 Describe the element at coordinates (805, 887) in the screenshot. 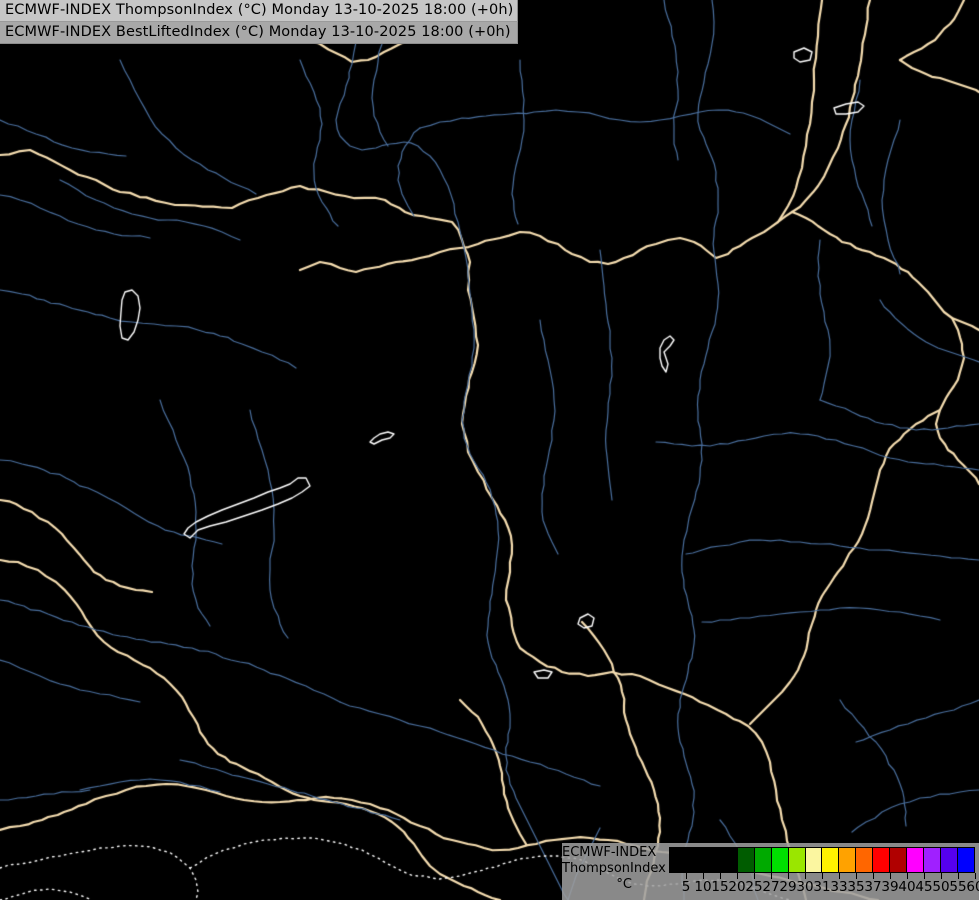

I see `colorbar-tick-label: 30` at that location.